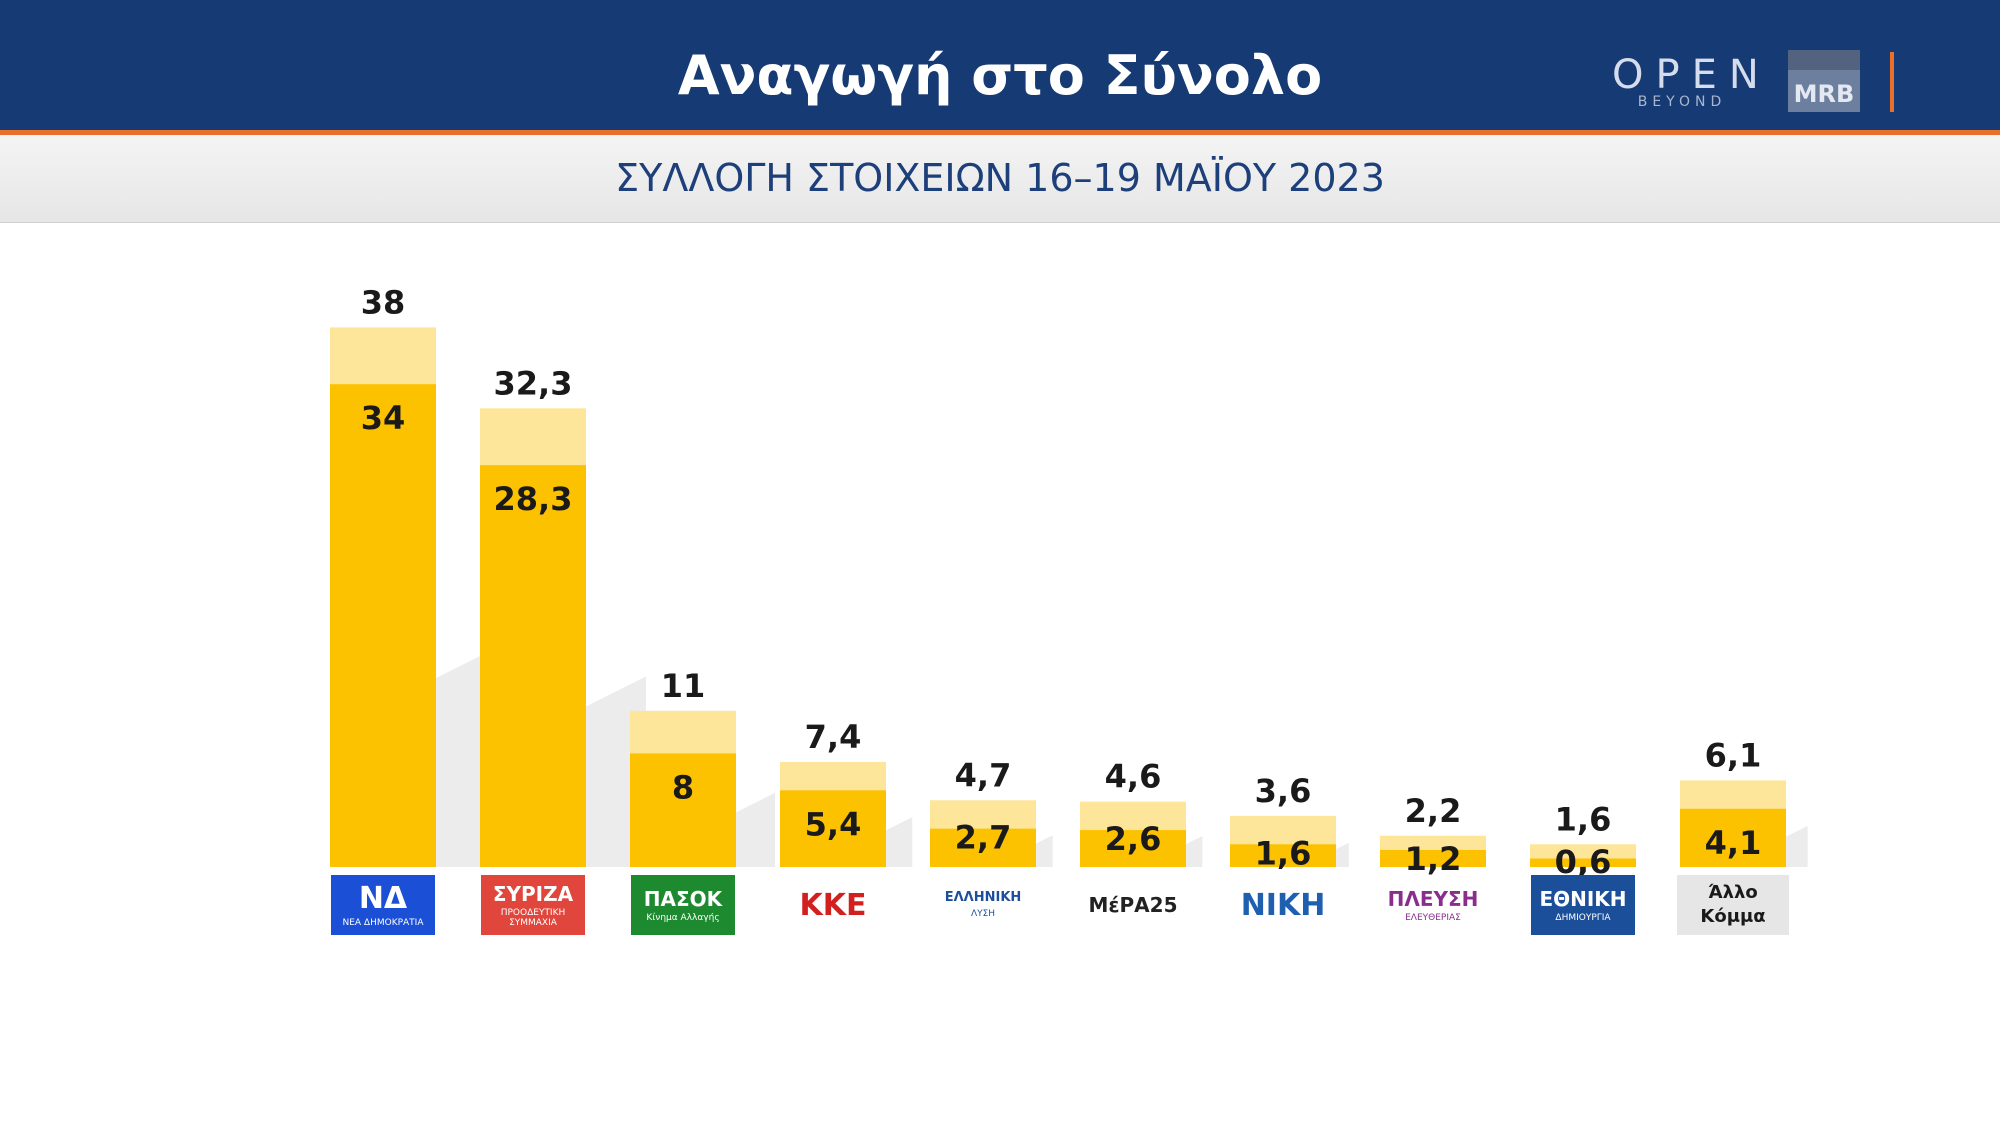 The image size is (2000, 1125). What do you see at coordinates (533, 383) in the screenshot?
I see `data-label-outer: 32,3` at bounding box center [533, 383].